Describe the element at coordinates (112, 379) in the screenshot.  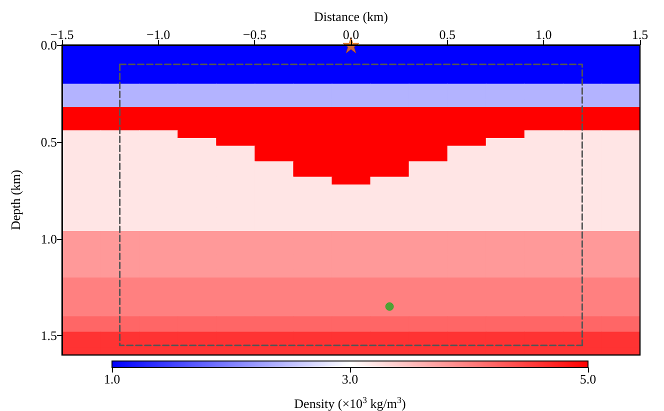
I see `color-bar-label: 1.0` at that location.